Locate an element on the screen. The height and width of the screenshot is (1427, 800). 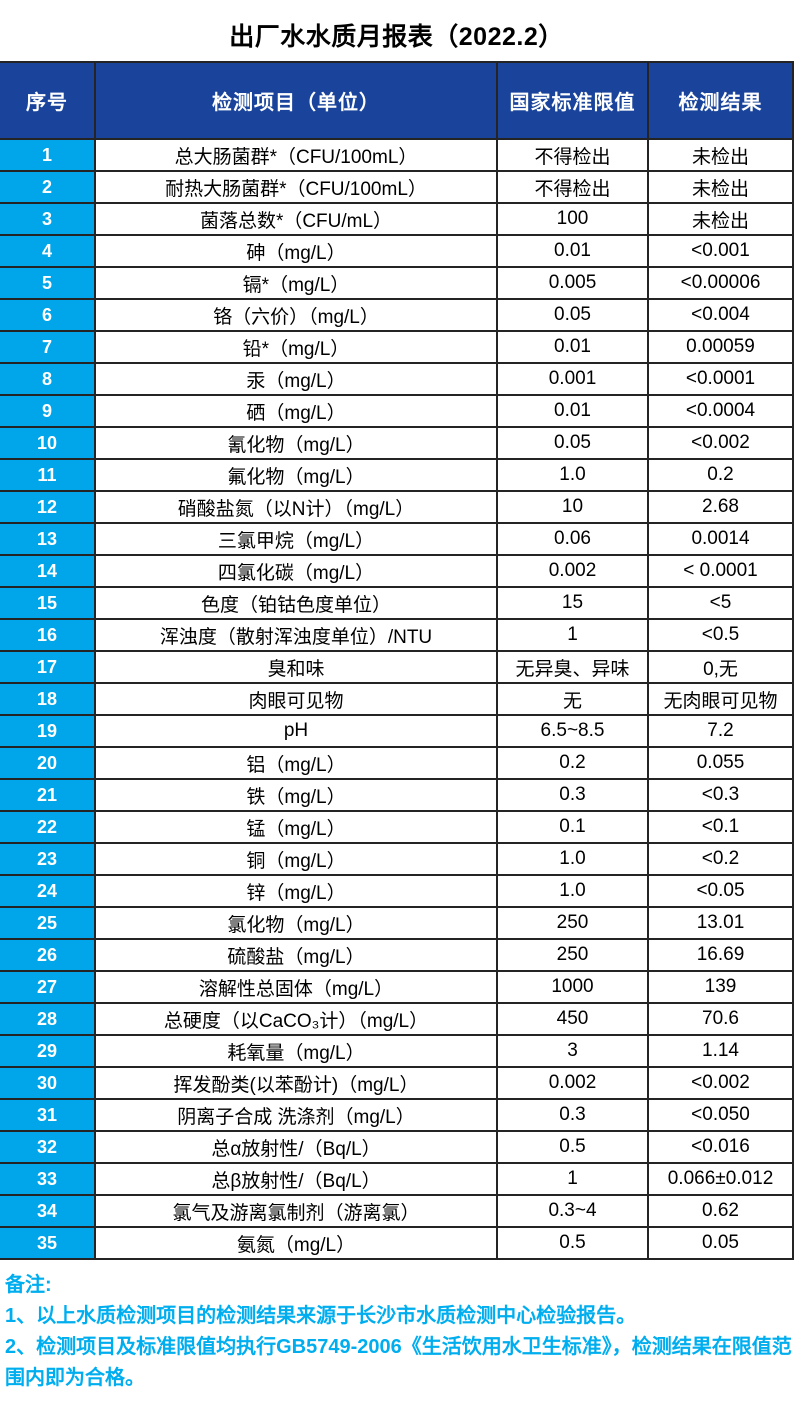
result-cell: 139 is located at coordinates (720, 987).